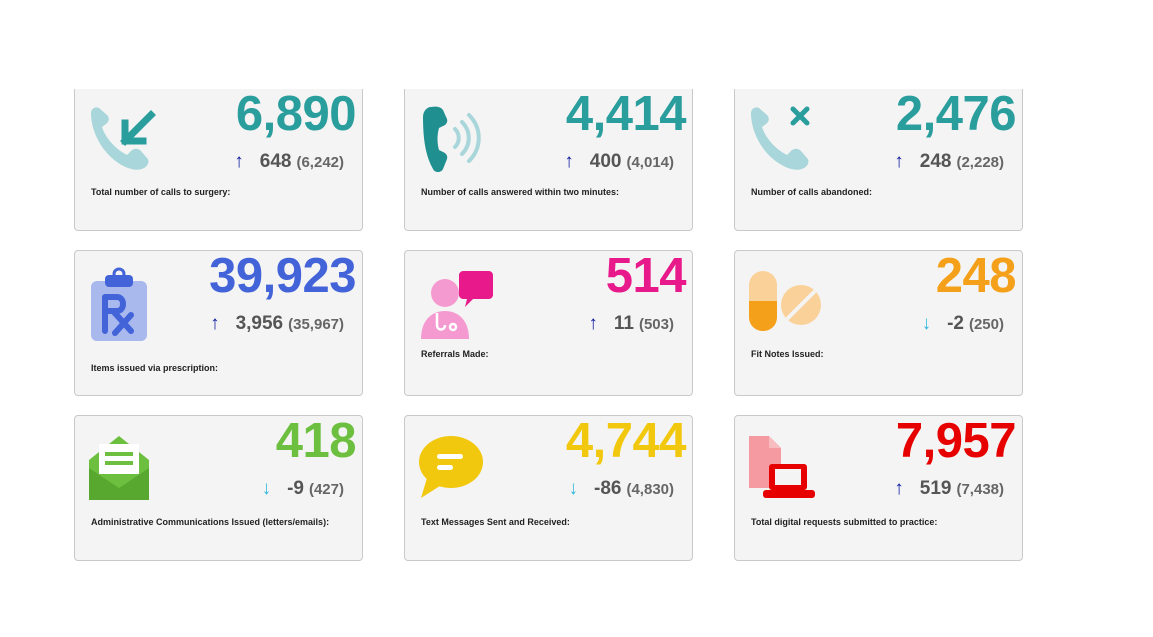 This screenshot has width=1153, height=637. What do you see at coordinates (650, 162) in the screenshot?
I see `metric-previous: (4,014)` at bounding box center [650, 162].